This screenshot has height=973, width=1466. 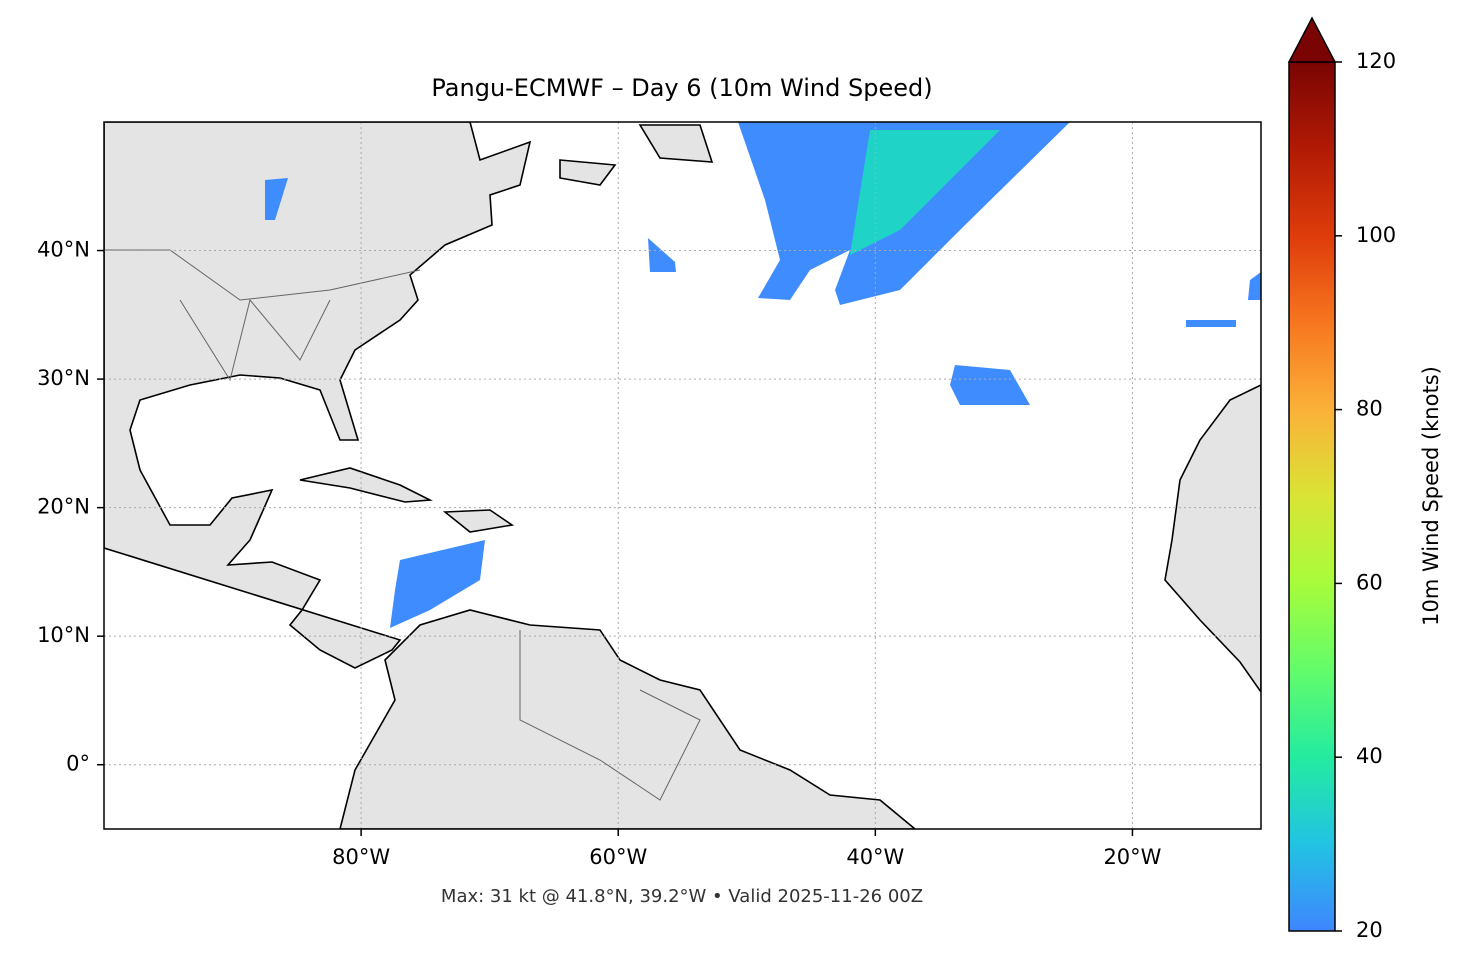 What do you see at coordinates (1376, 61) in the screenshot?
I see `colorbar-tick-label: 120` at bounding box center [1376, 61].